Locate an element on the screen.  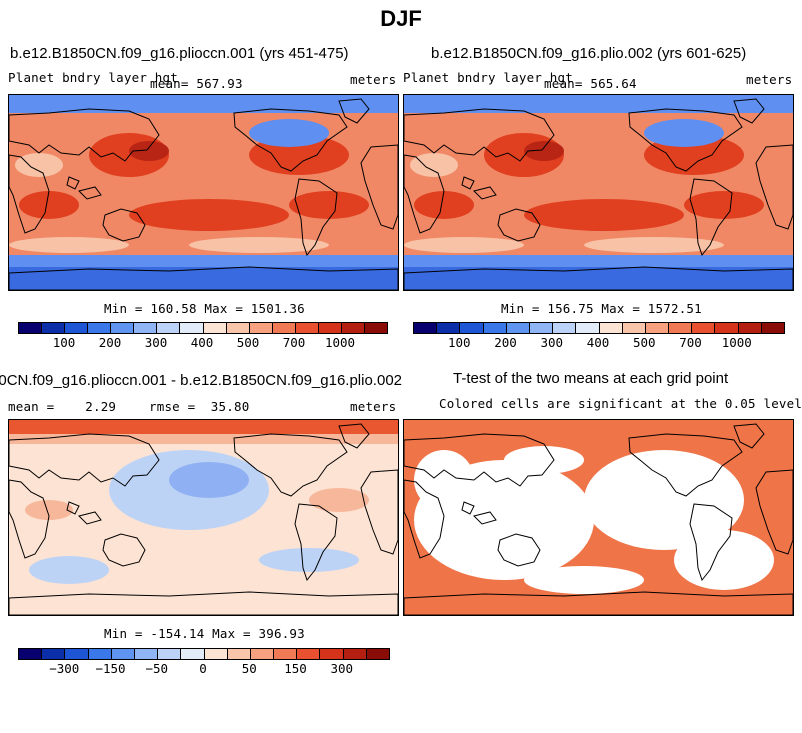
panel3-colorbar is located at coordinates (204, 654).